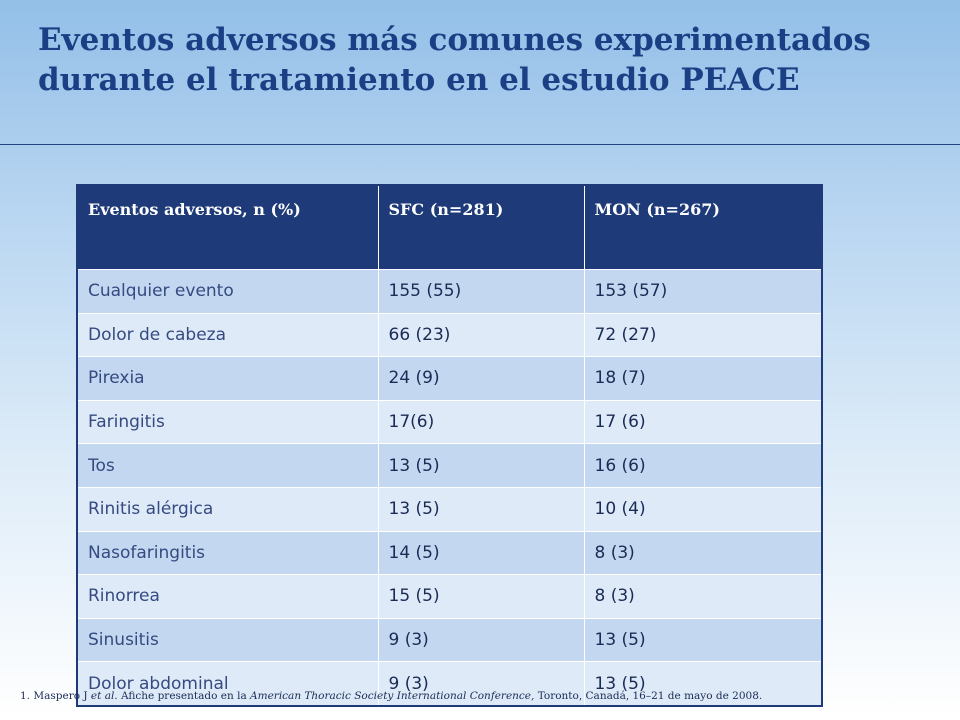  Describe the element at coordinates (648, 696) in the screenshot. I see `footnote-location-date: Toronto, Canadá, 16–21 de mayo de 2008.` at that location.